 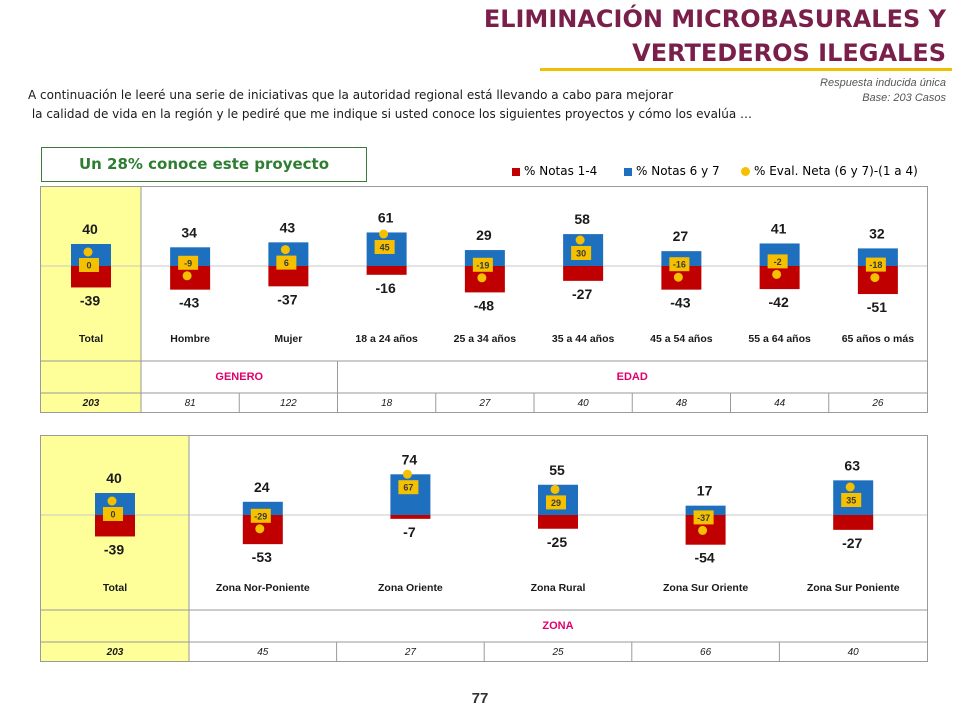 What do you see at coordinates (746, 69) in the screenshot?
I see `title-underline` at bounding box center [746, 69].